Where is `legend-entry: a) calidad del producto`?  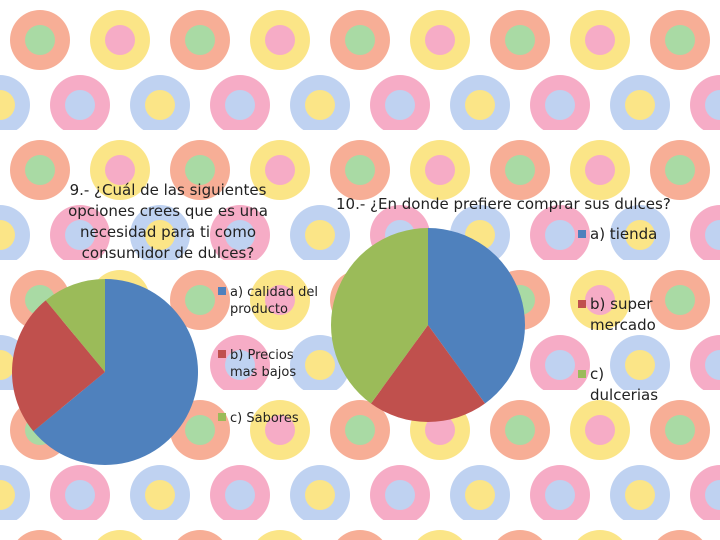 legend-entry: a) calidad del producto is located at coordinates (270, 301).